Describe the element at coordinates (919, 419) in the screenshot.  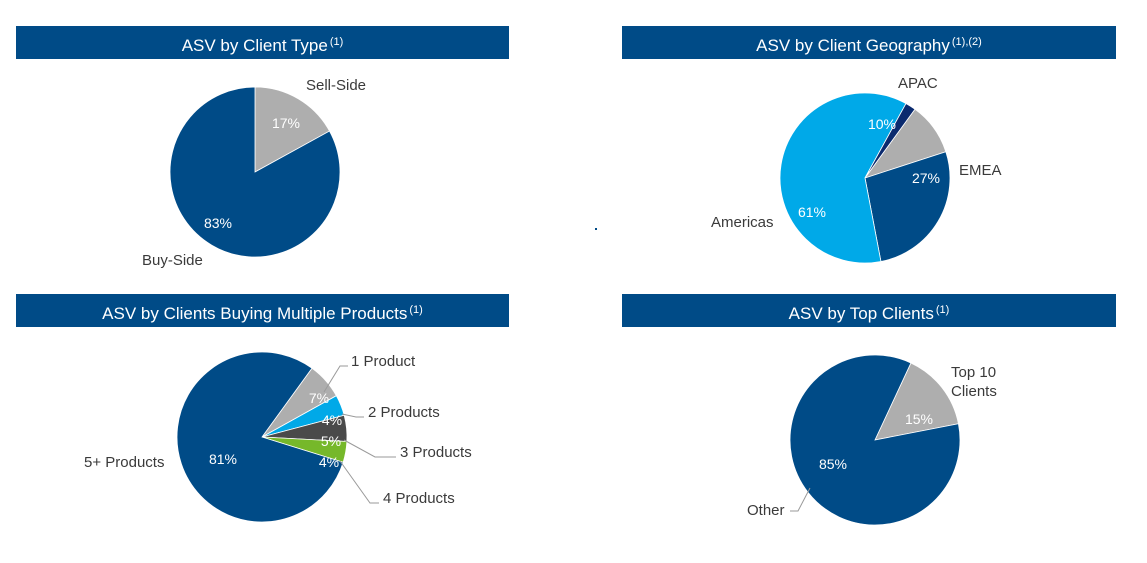
I see `slice-percent-label: 15%` at that location.